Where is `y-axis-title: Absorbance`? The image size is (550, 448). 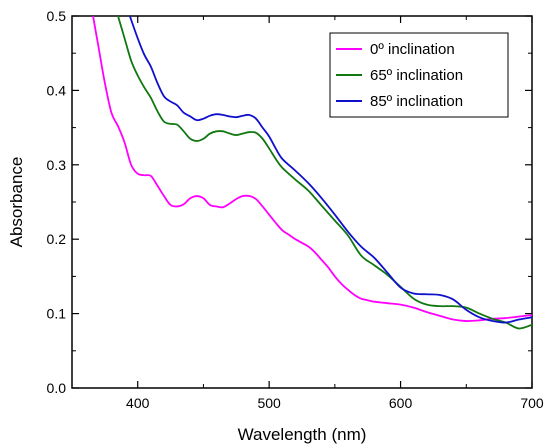
y-axis-title: Absorbance is located at coordinates (16, 202).